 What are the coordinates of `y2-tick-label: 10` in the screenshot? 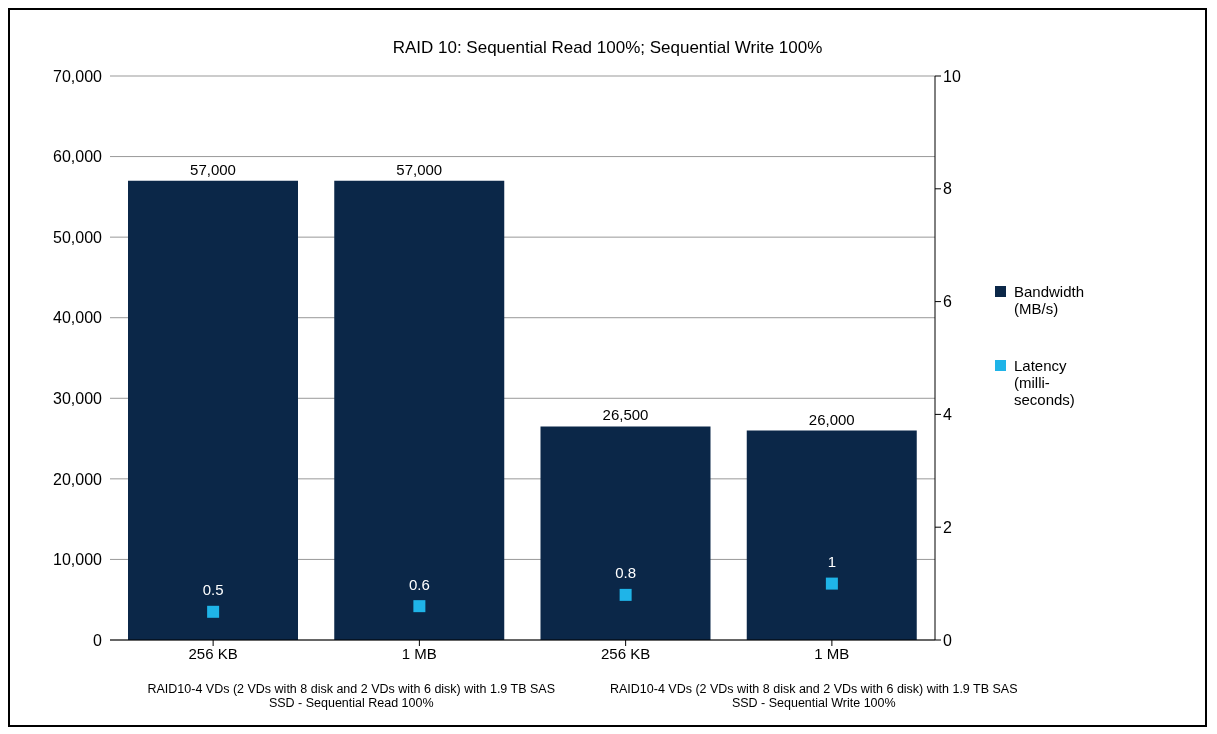 It's located at (952, 76).